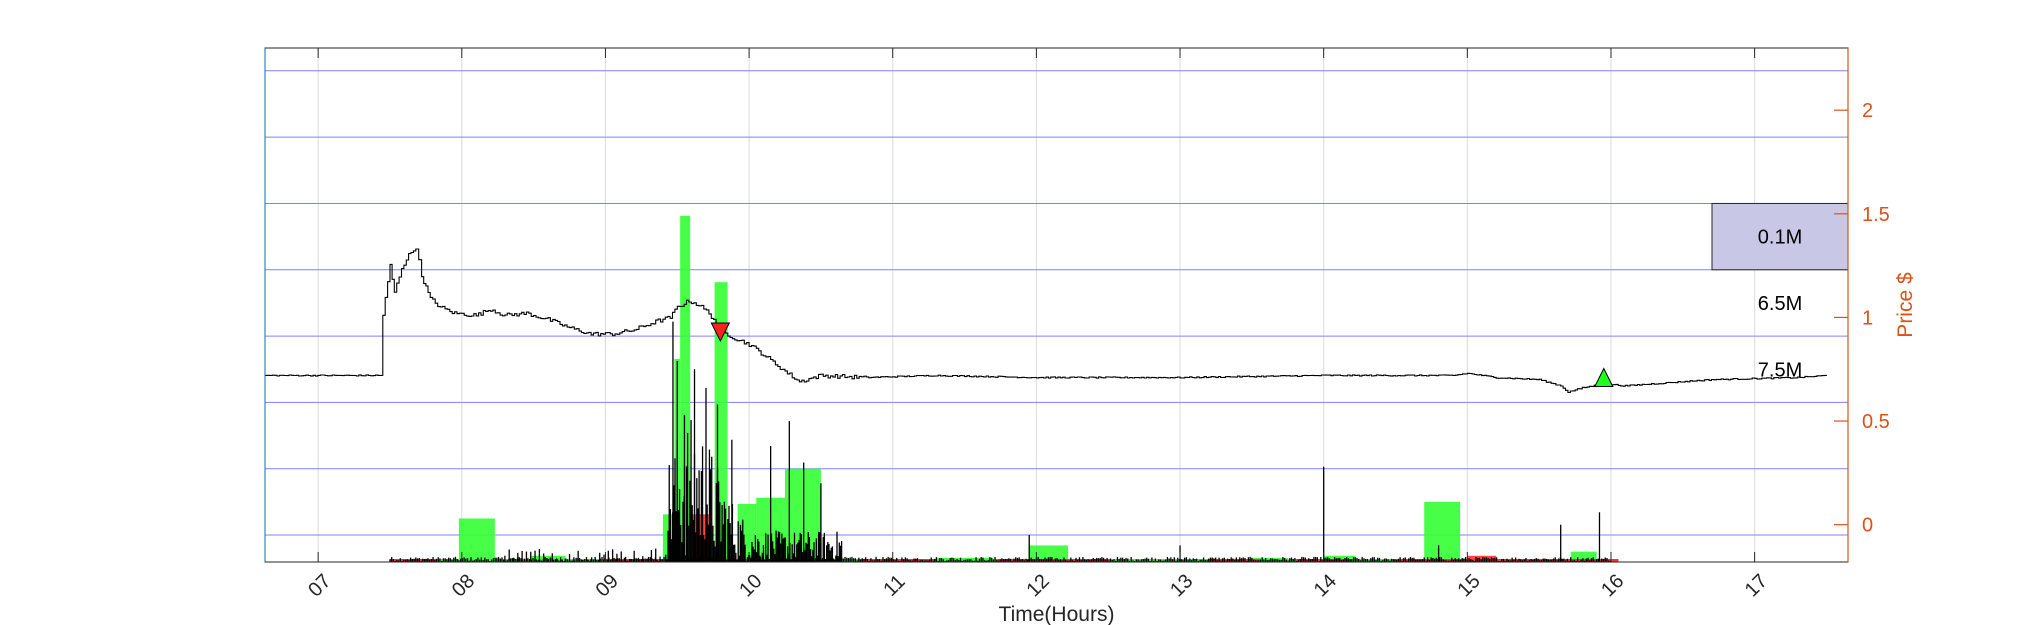 The height and width of the screenshot is (625, 2031). I want to click on y-axis-title: Price $, so click(1905, 305).